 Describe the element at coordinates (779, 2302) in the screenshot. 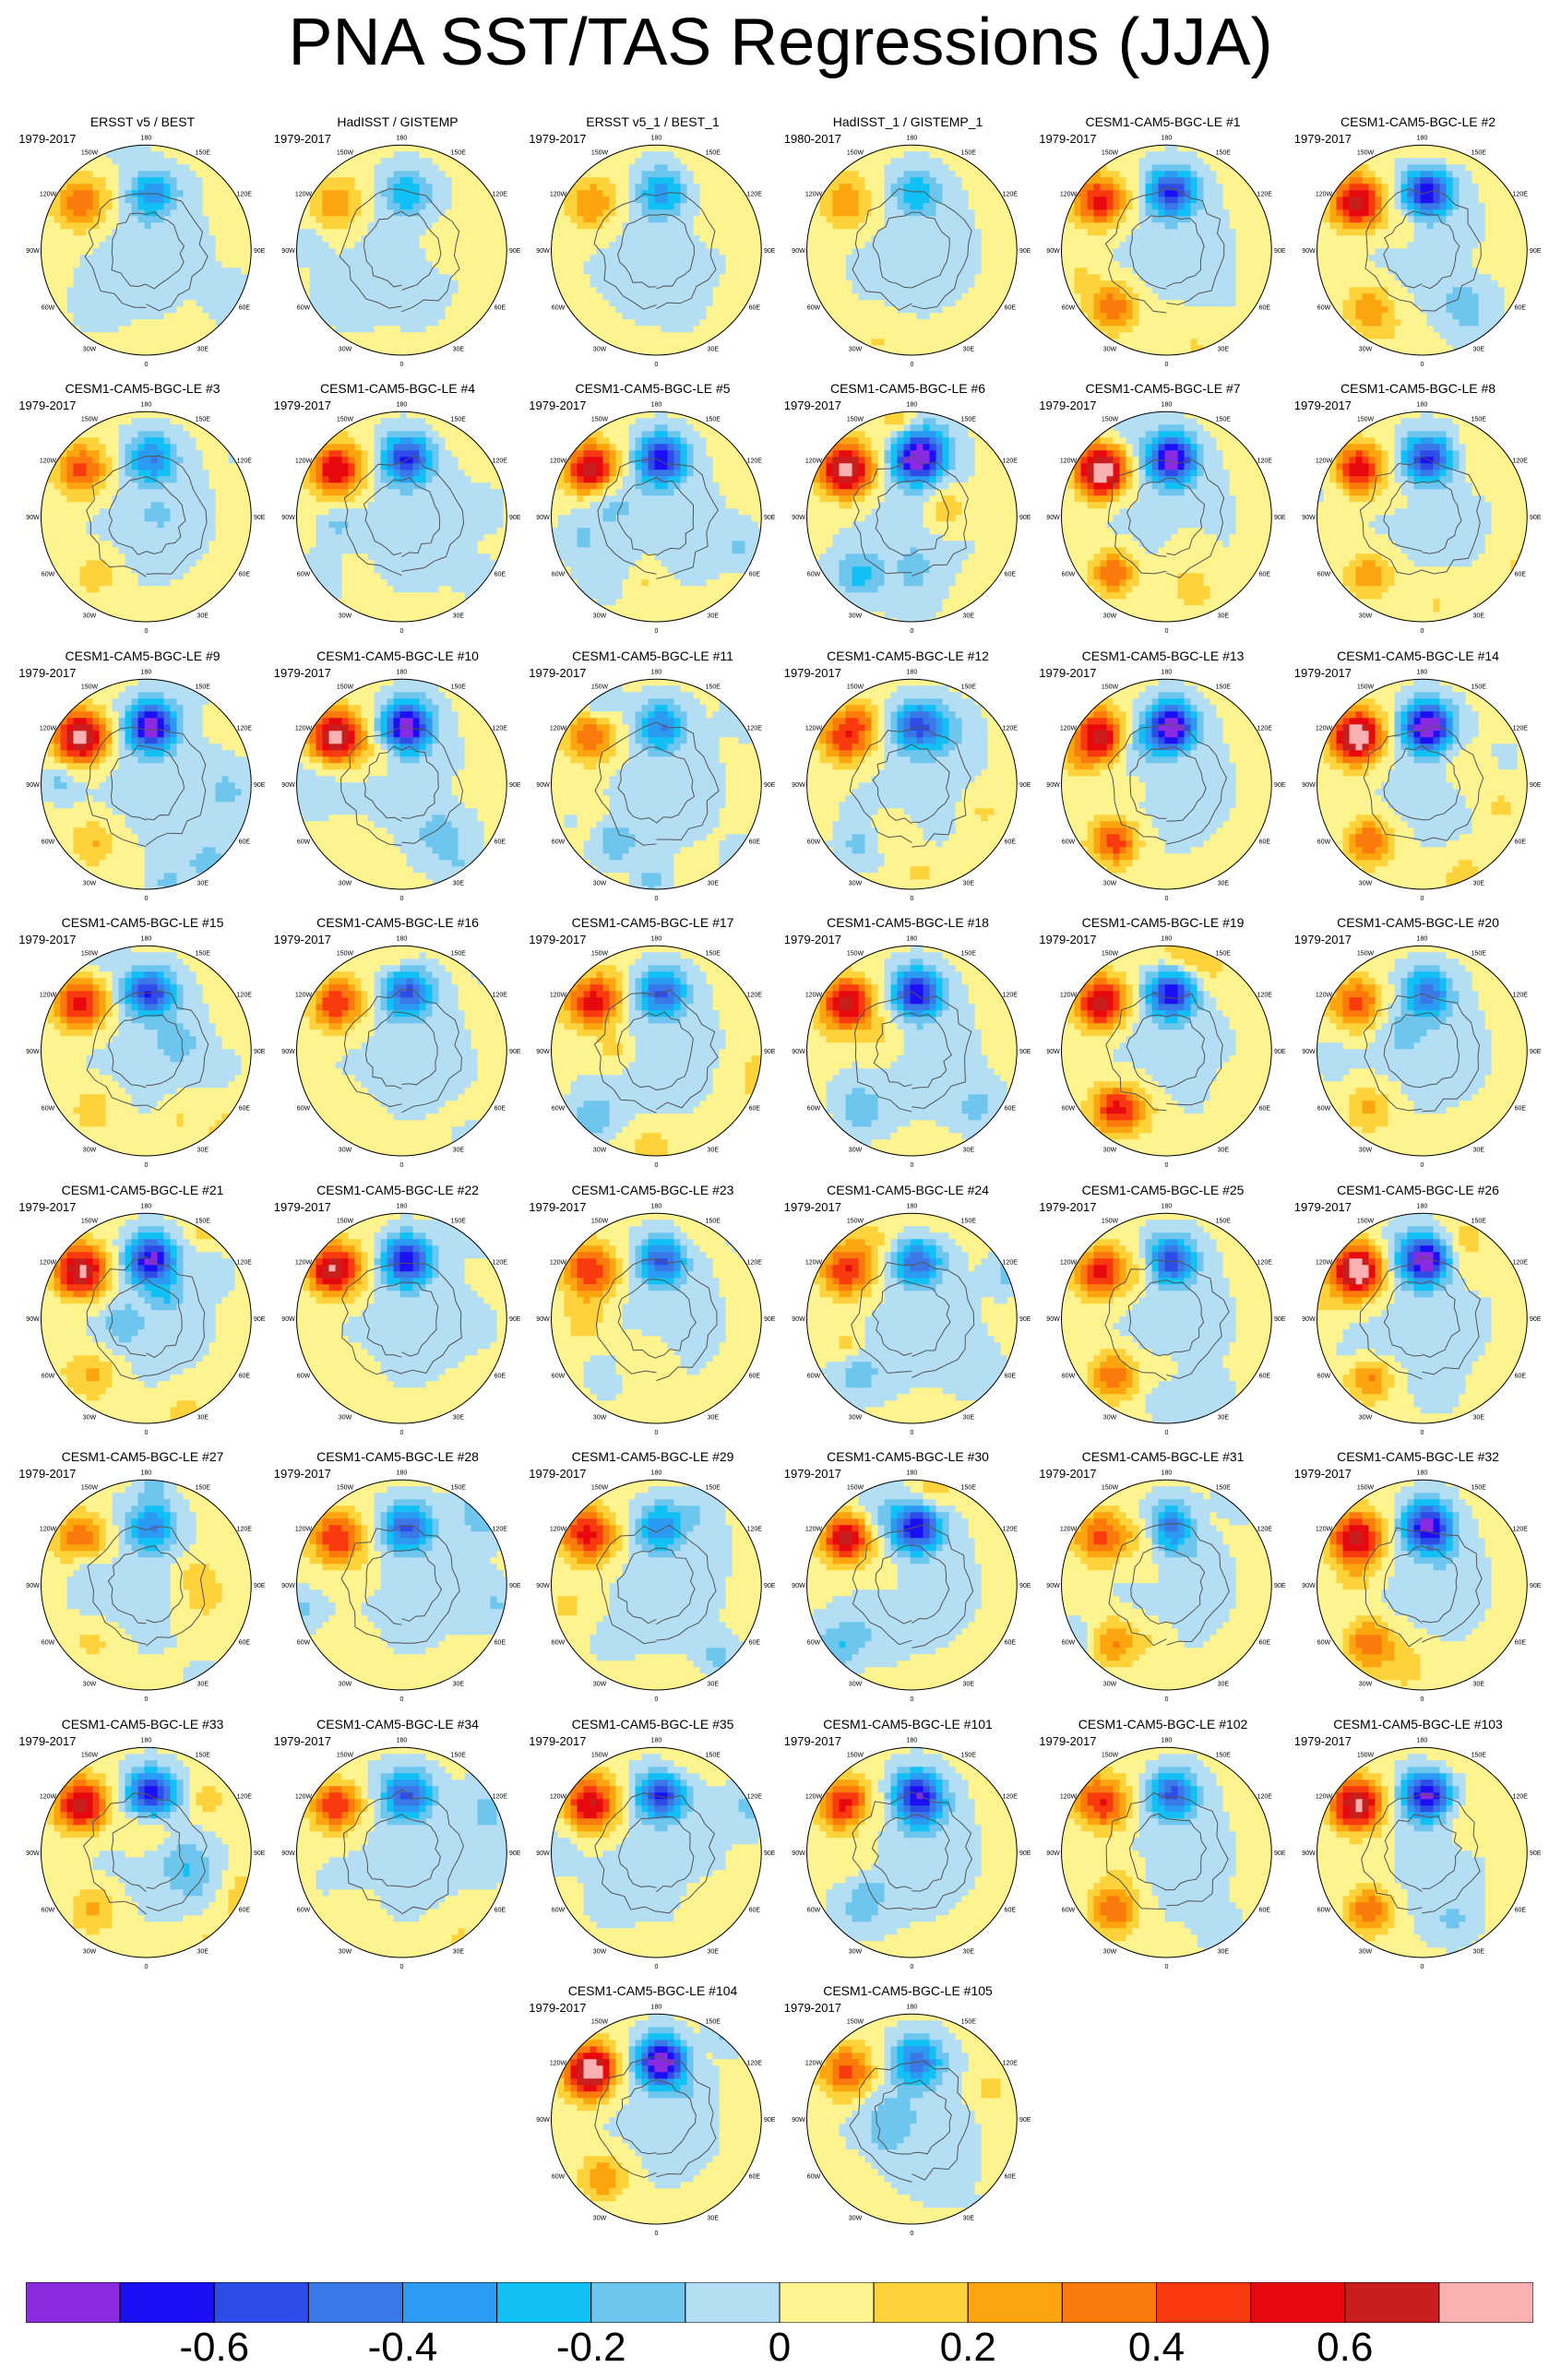

I see `colorbar` at that location.